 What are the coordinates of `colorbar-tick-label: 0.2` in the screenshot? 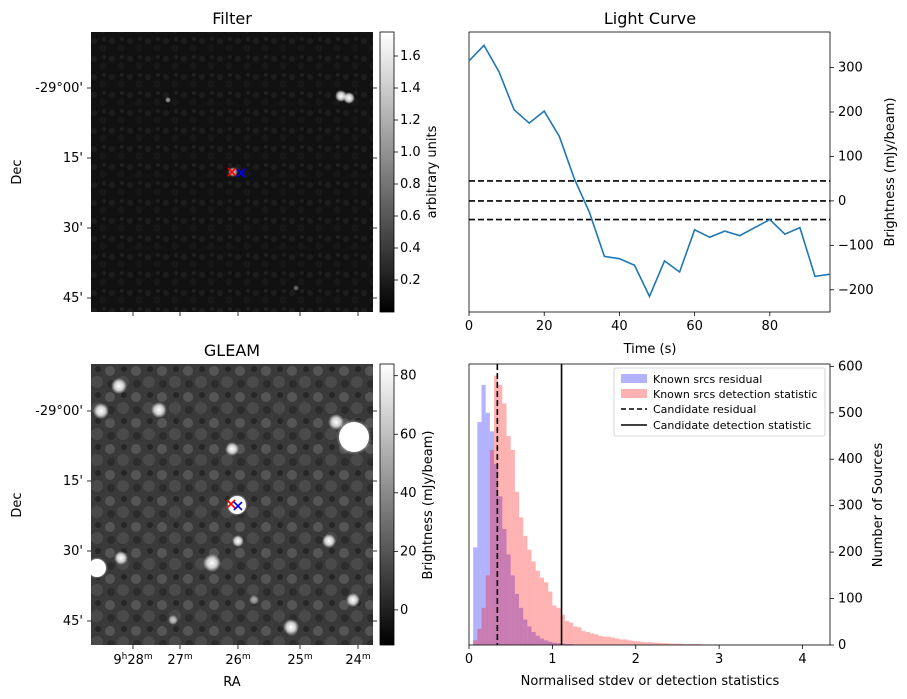 It's located at (410, 280).